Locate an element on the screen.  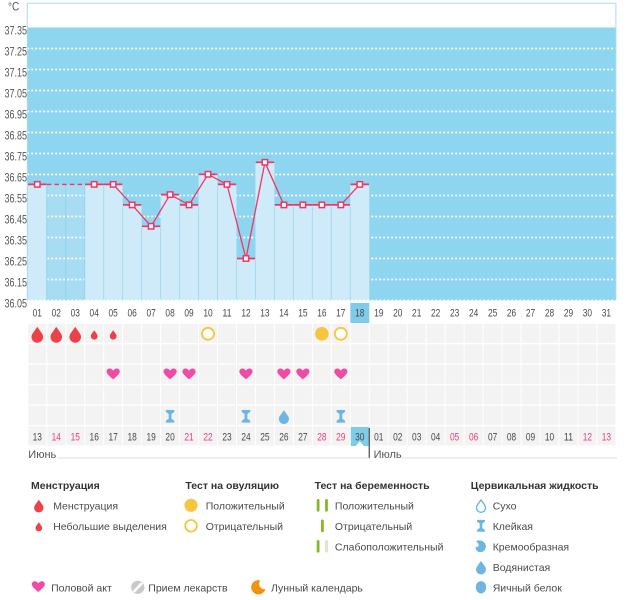
svg-text: Клейкая is located at coordinates (513, 527).